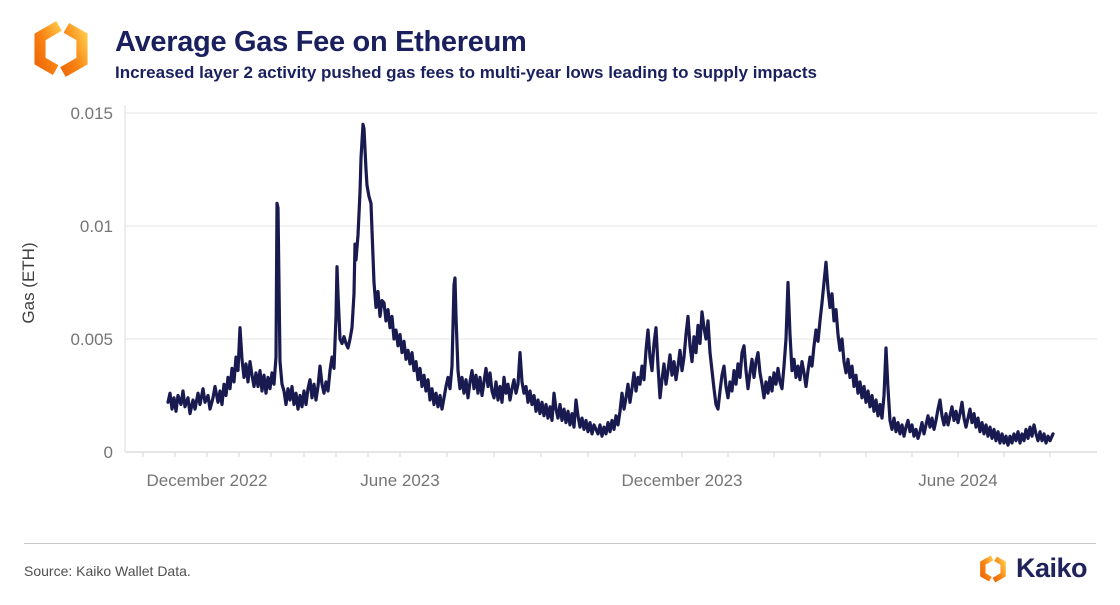  I want to click on x-tick-label: June 2024, so click(957, 480).